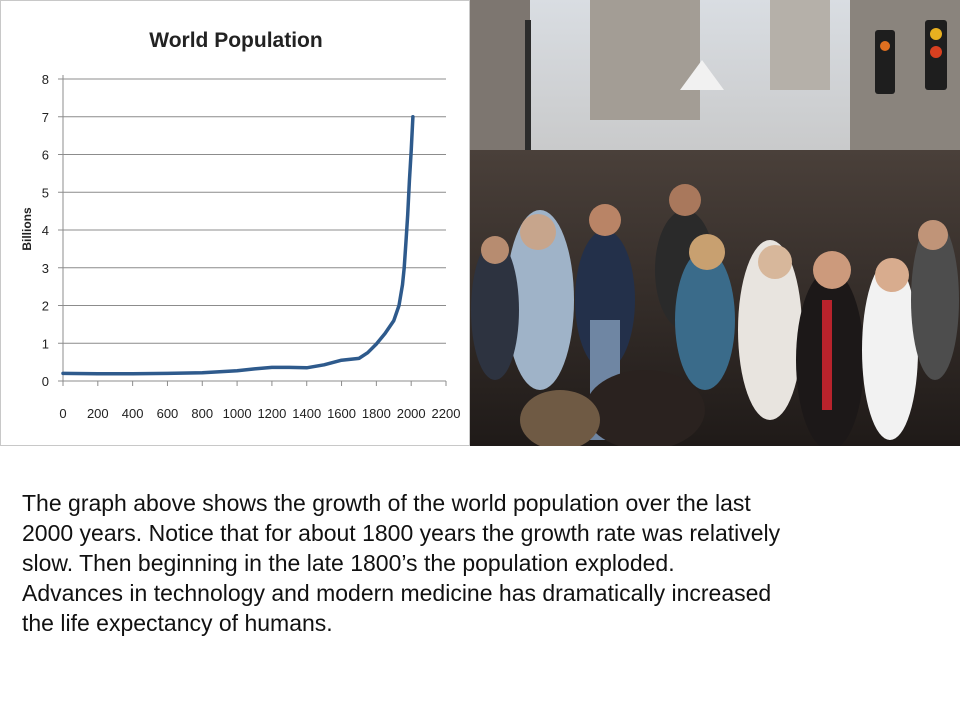  I want to click on x-tick-label: 200, so click(98, 413).